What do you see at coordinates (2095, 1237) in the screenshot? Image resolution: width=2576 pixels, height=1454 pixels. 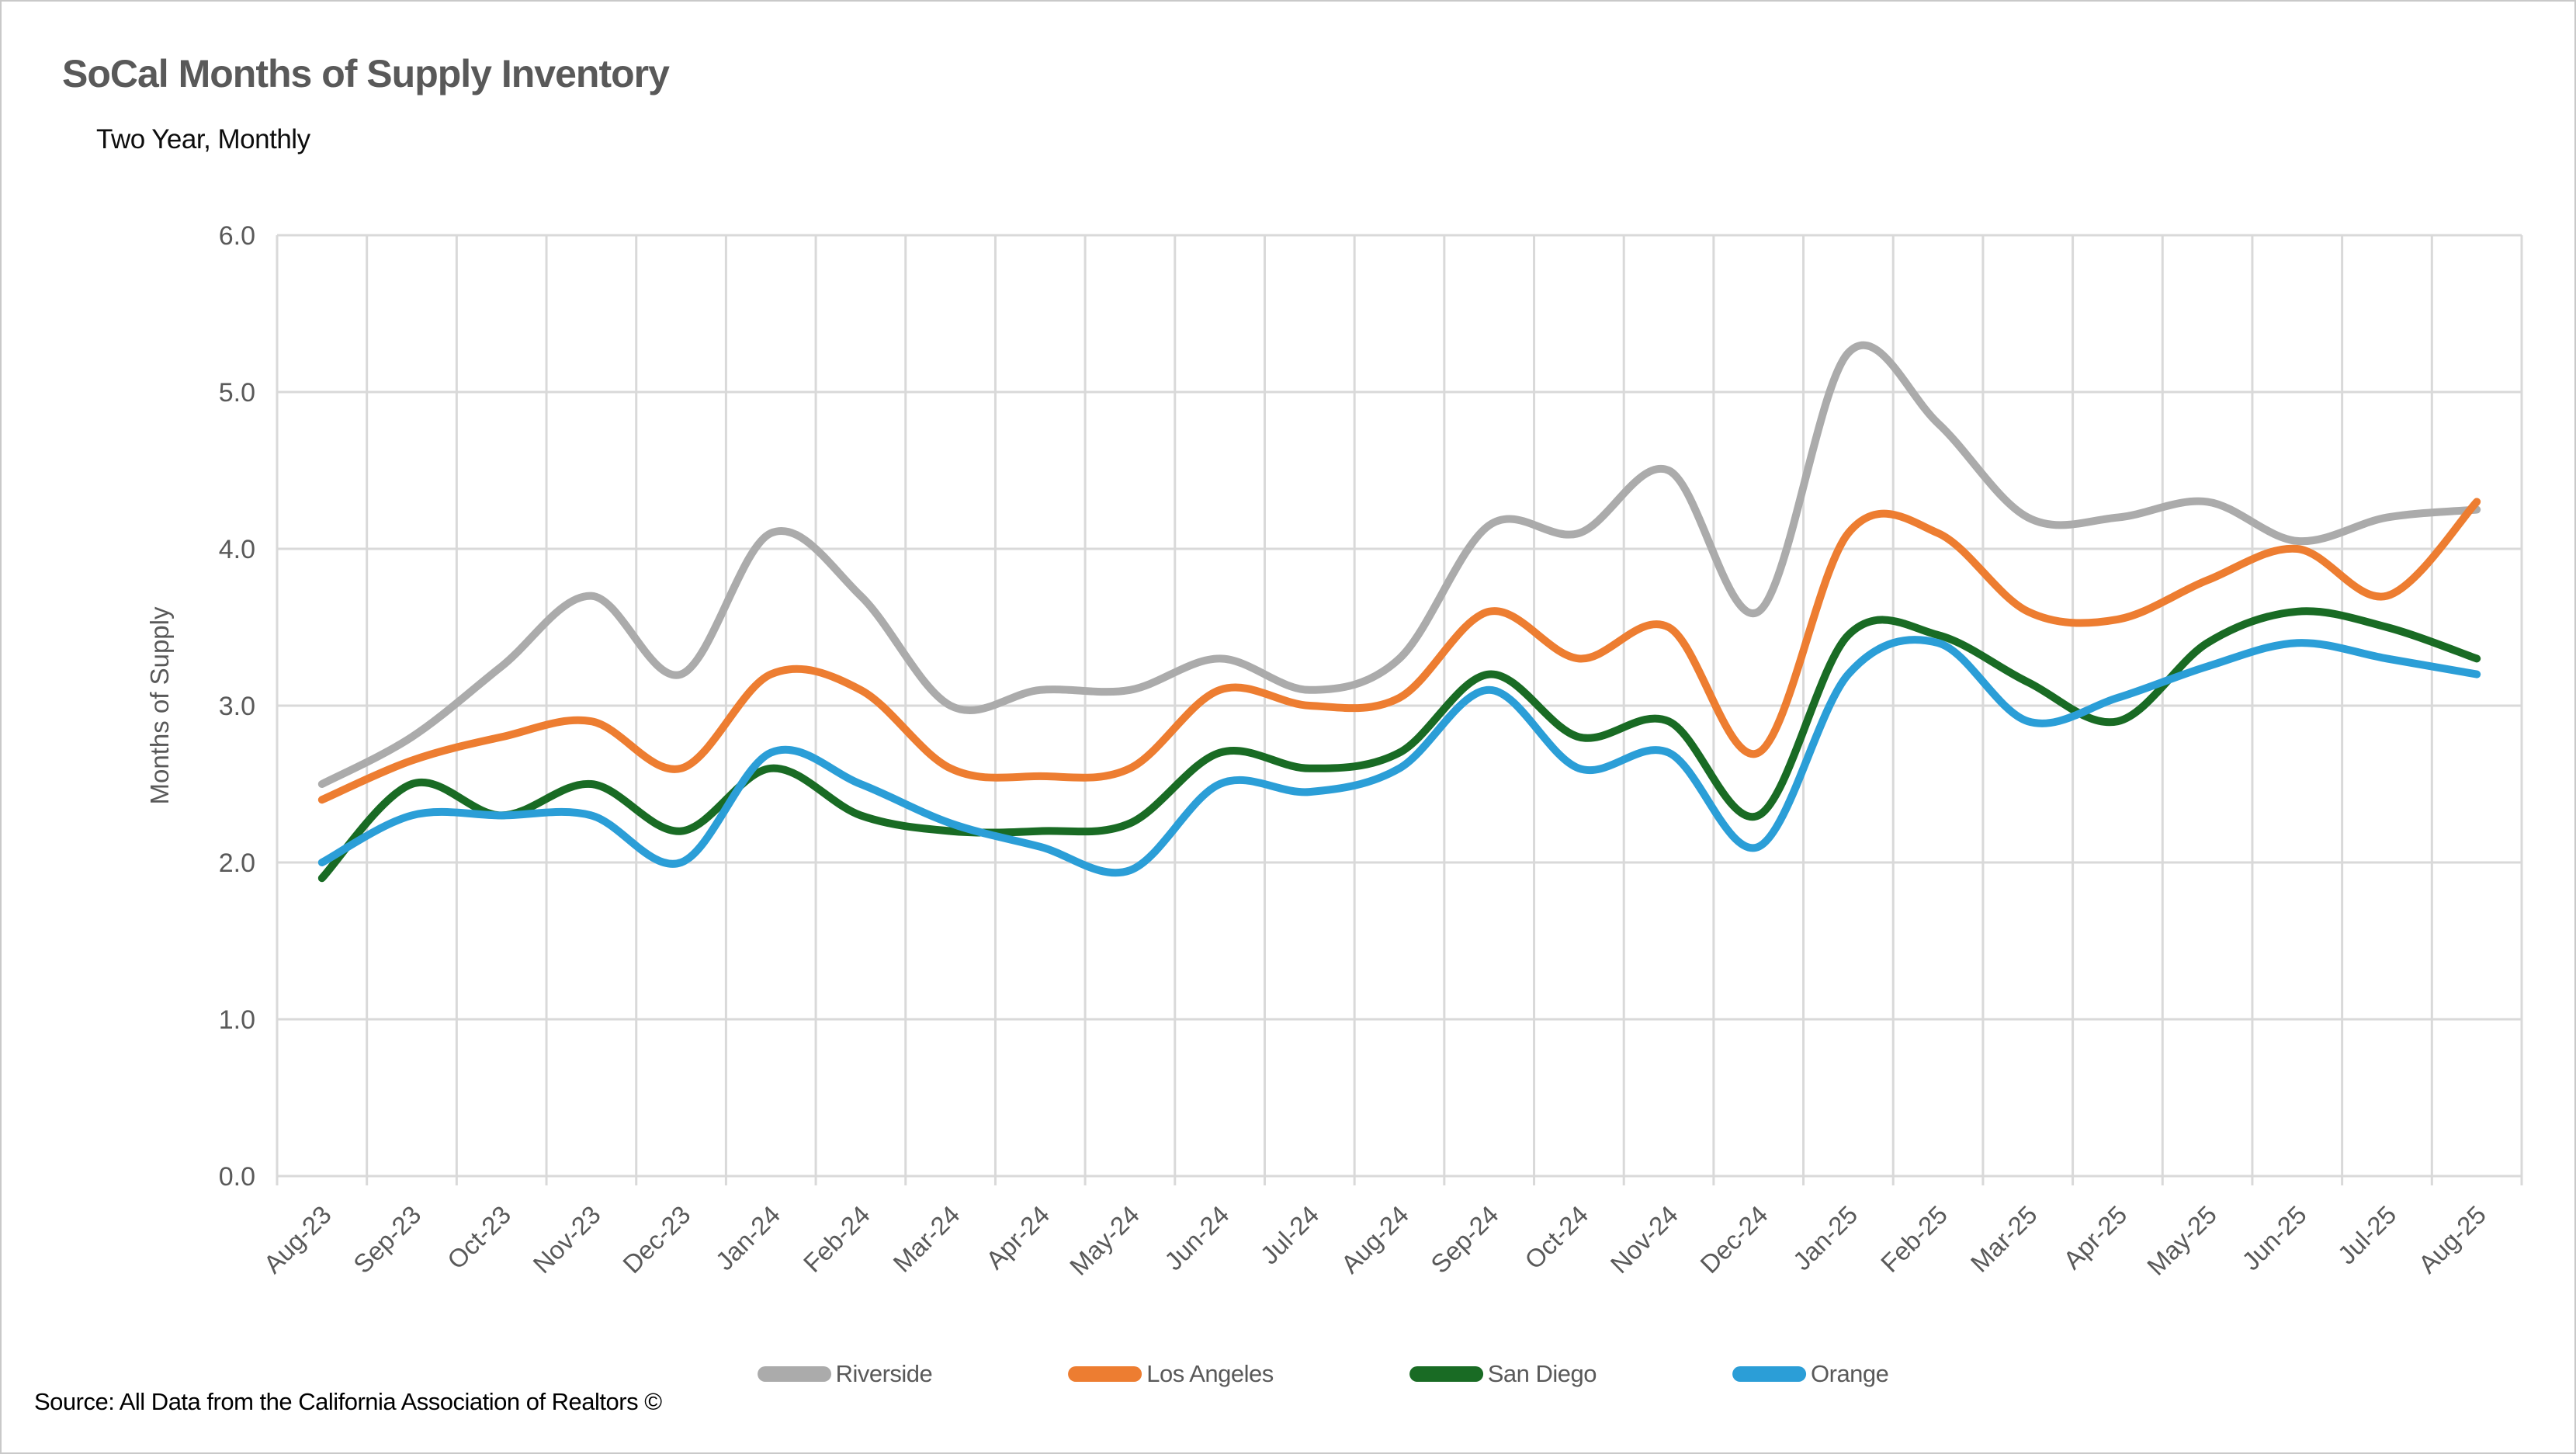 I see `x-tick-label: Apr-25` at bounding box center [2095, 1237].